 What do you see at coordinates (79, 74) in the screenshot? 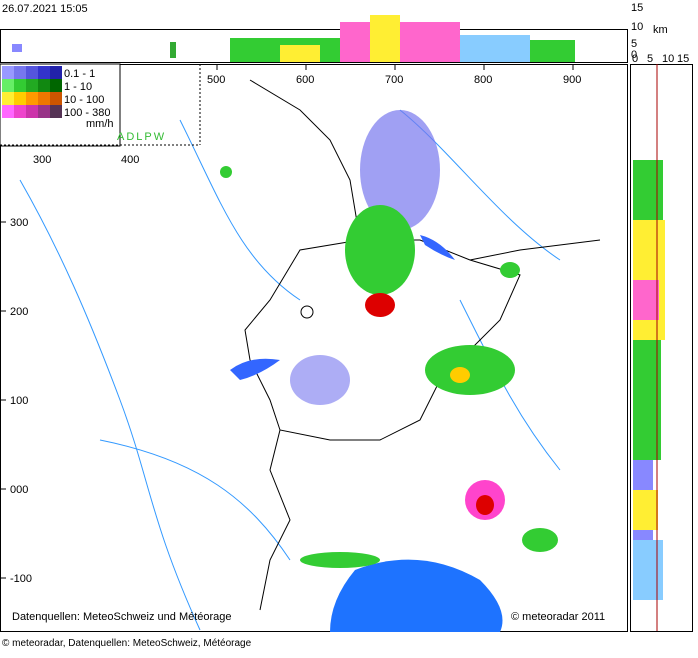
I see `legend-label: 0.1 - 1` at bounding box center [79, 74].